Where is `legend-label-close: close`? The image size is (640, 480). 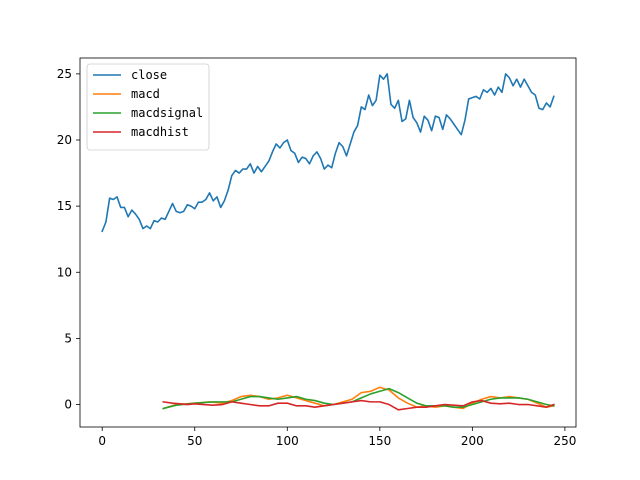 legend-label-close: close is located at coordinates (149, 75).